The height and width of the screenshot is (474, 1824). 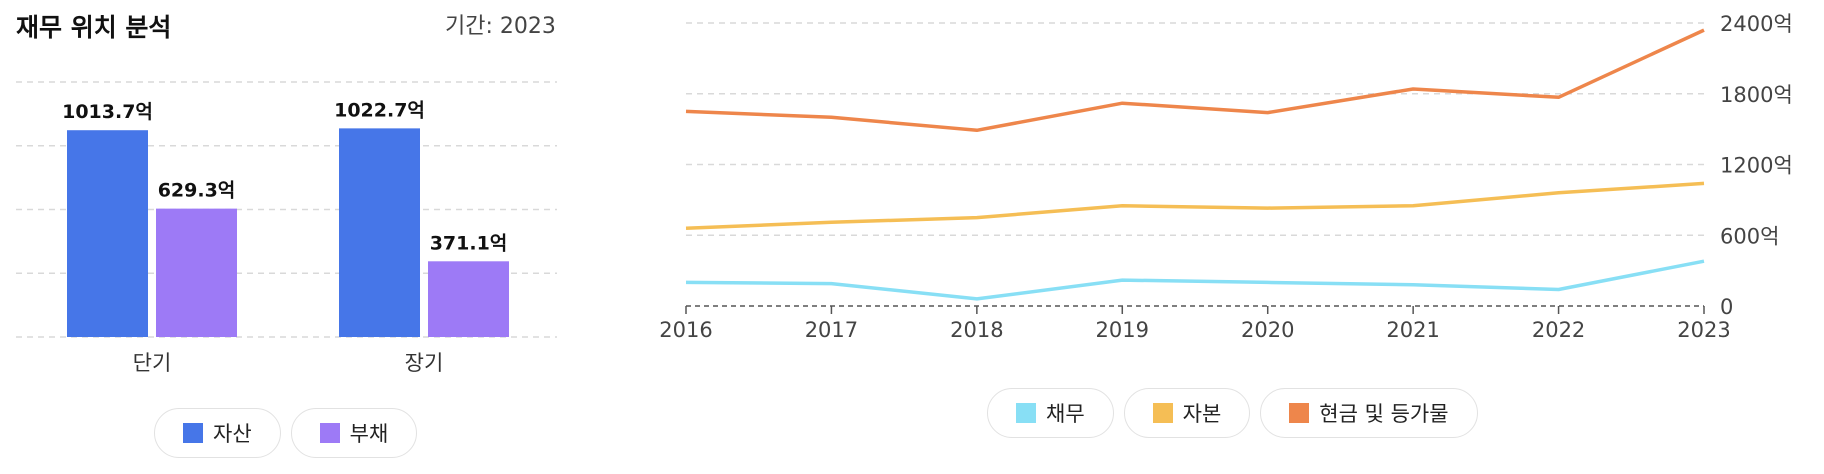 What do you see at coordinates (1026, 413) in the screenshot?
I see `legend-swatch-debt` at bounding box center [1026, 413].